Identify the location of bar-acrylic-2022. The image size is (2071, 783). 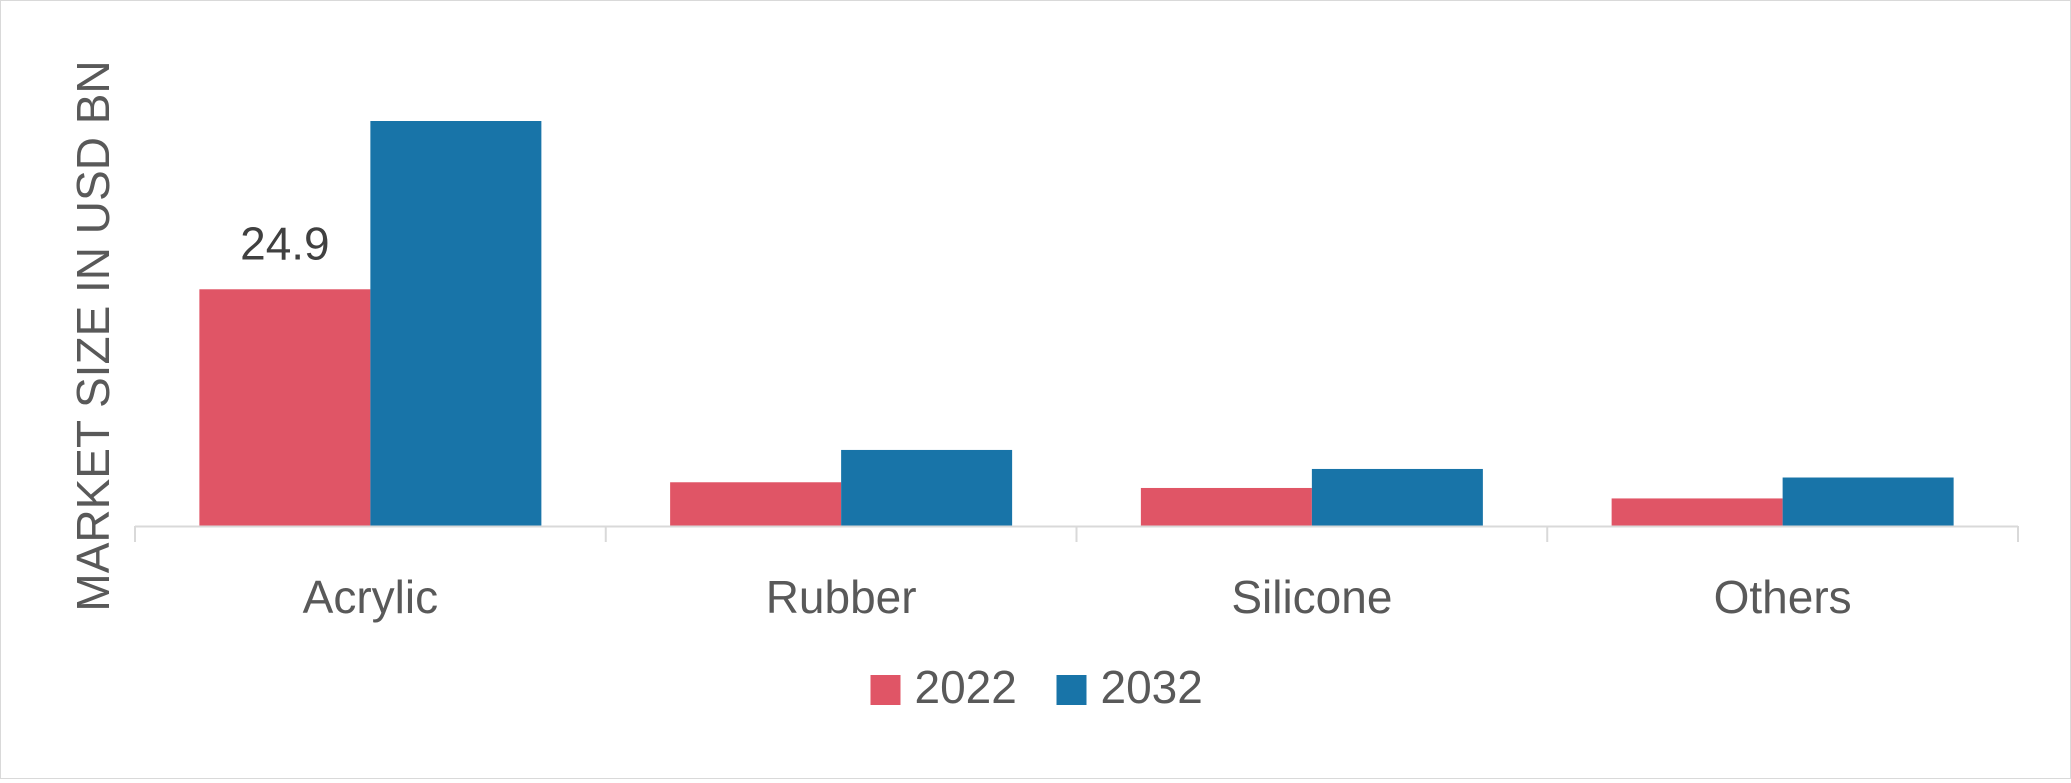
(285, 407).